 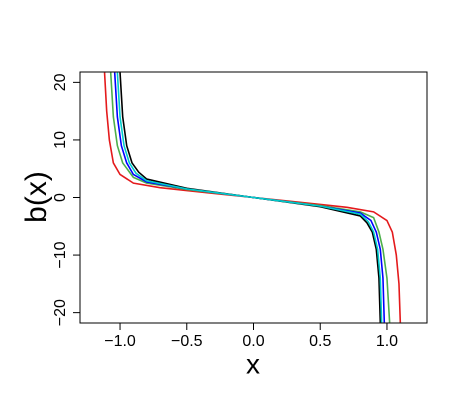 I want to click on y-tick-label: 0, so click(x=60, y=197).